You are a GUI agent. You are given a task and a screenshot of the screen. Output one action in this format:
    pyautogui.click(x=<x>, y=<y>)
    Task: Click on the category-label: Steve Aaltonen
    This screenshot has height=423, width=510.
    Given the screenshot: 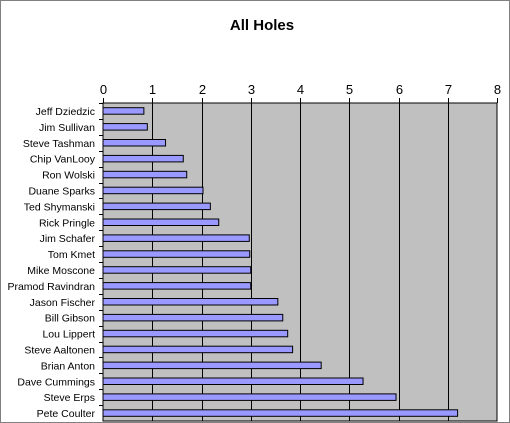 What is the action you would take?
    pyautogui.click(x=59, y=350)
    